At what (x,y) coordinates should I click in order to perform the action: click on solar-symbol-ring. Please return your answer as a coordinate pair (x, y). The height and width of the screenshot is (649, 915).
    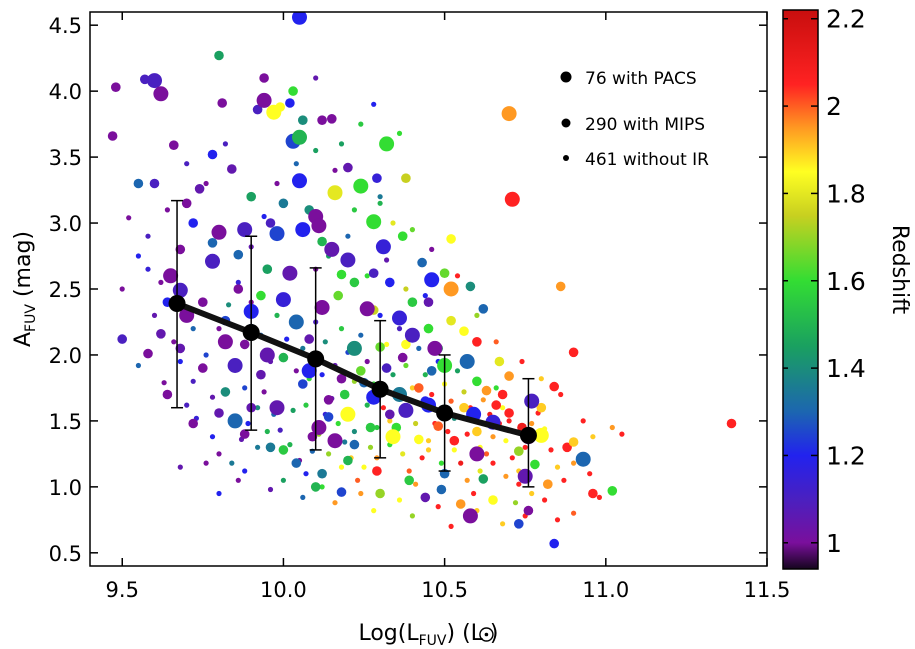
    Looking at the image, I should click on (486, 634).